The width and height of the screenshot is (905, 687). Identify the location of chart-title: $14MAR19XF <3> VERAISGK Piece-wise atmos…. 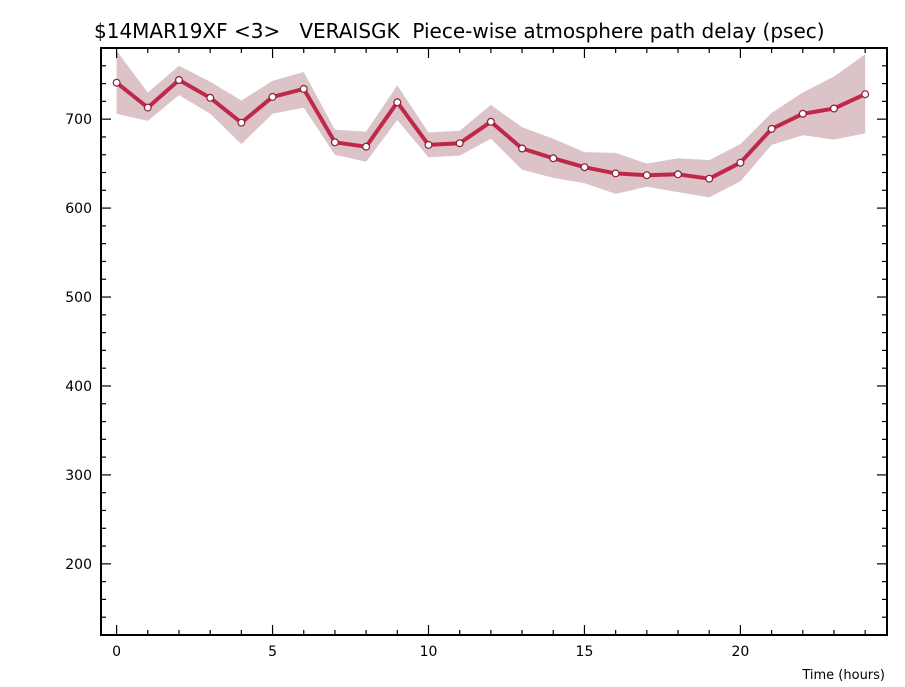
(459, 31).